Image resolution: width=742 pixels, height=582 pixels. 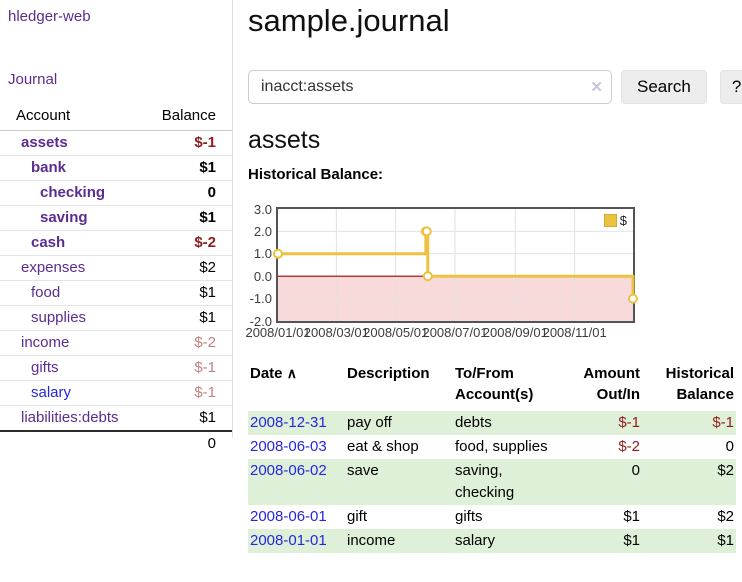 What do you see at coordinates (116, 143) in the screenshot?
I see `account-row: assets $-1` at bounding box center [116, 143].